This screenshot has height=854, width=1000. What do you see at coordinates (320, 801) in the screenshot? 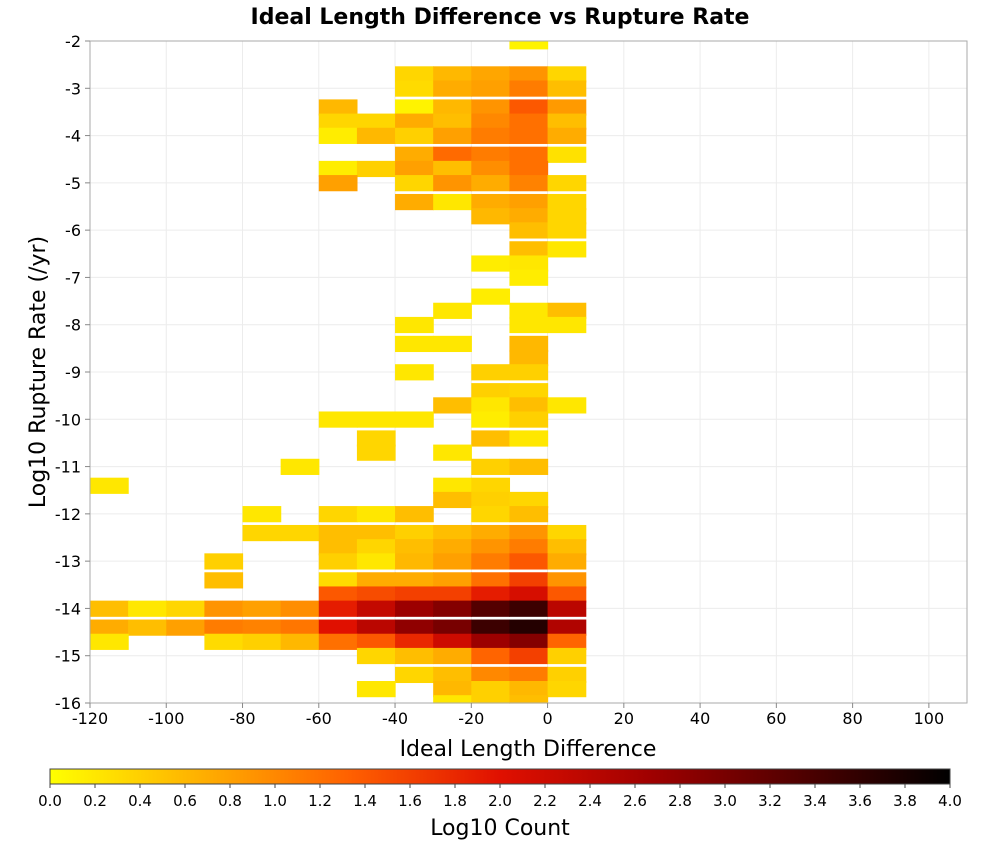
I see `colorbar-tick-label: 1.2` at bounding box center [320, 801].